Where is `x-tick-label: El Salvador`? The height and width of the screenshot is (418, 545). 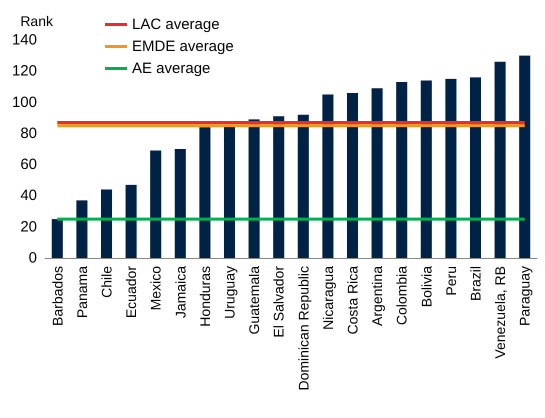 x-tick-label: El Salvador is located at coordinates (278, 302).